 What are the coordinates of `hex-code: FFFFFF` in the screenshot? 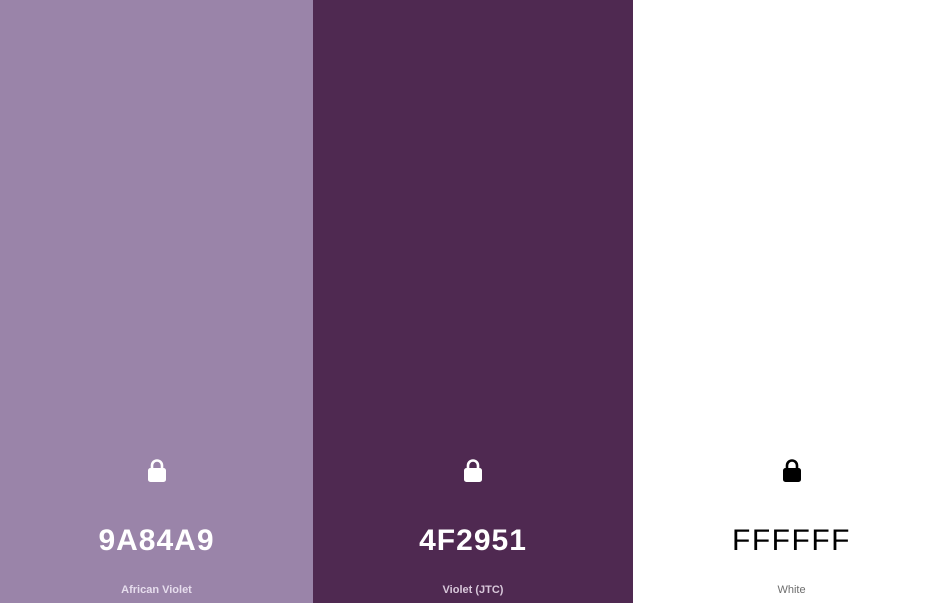 It's located at (791, 540).